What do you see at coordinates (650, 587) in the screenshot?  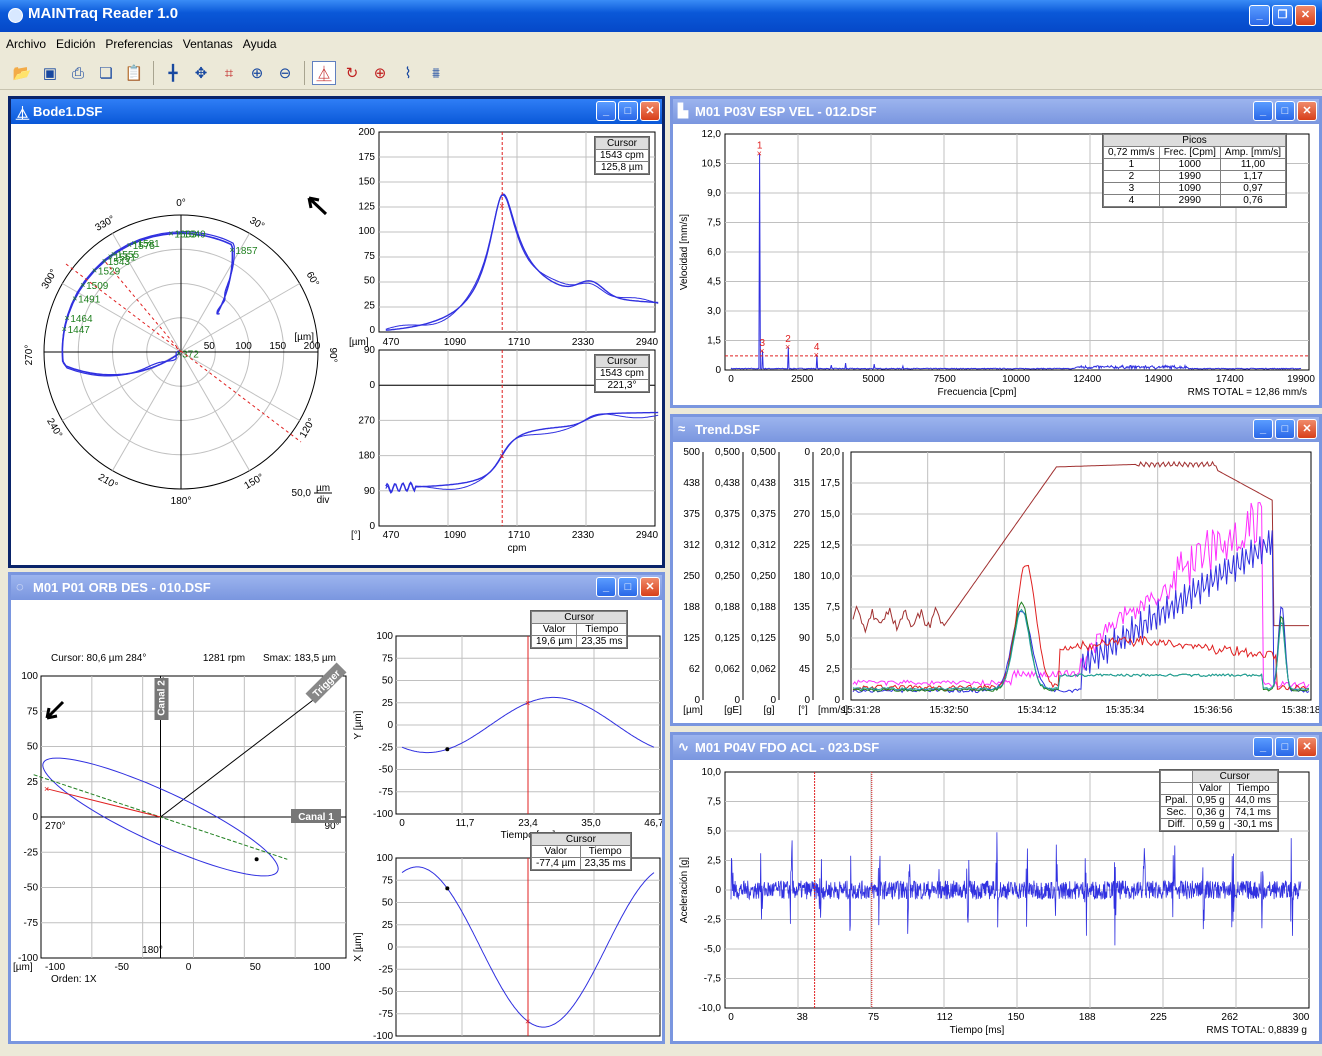 I see `orbit-close-button: ✕` at bounding box center [650, 587].